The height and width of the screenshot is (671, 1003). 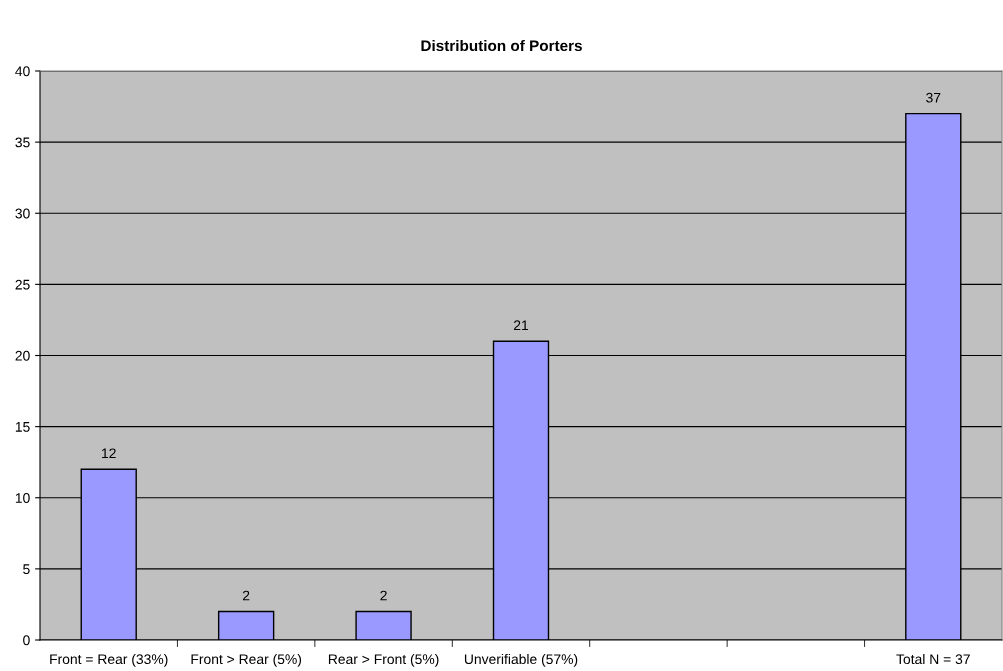 I want to click on x-tick-label: Total N = 37, so click(x=933, y=659).